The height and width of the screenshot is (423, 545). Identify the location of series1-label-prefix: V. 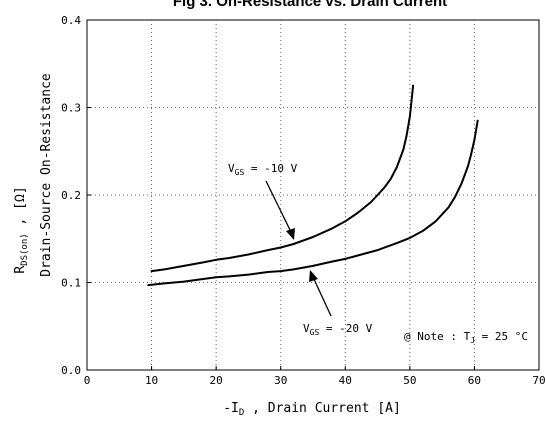
(231, 168).